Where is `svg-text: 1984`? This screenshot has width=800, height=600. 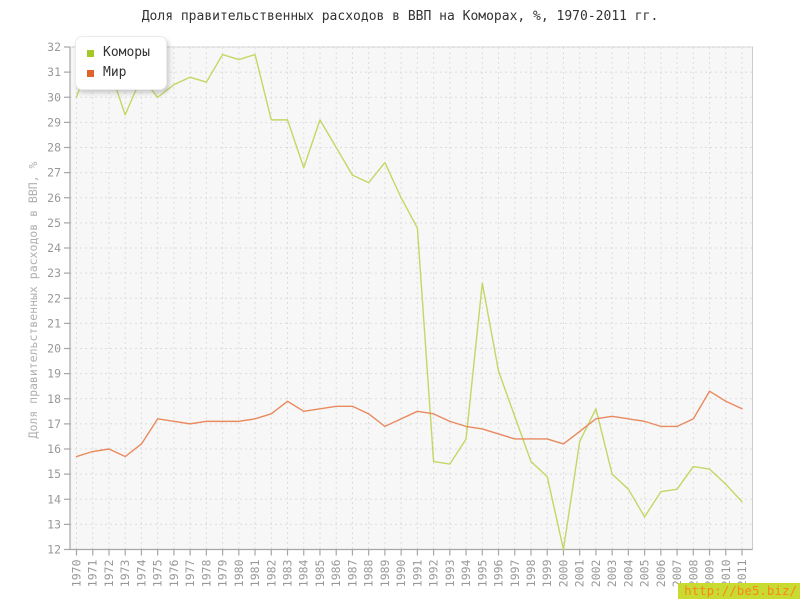
svg-text: 1984 is located at coordinates (304, 573).